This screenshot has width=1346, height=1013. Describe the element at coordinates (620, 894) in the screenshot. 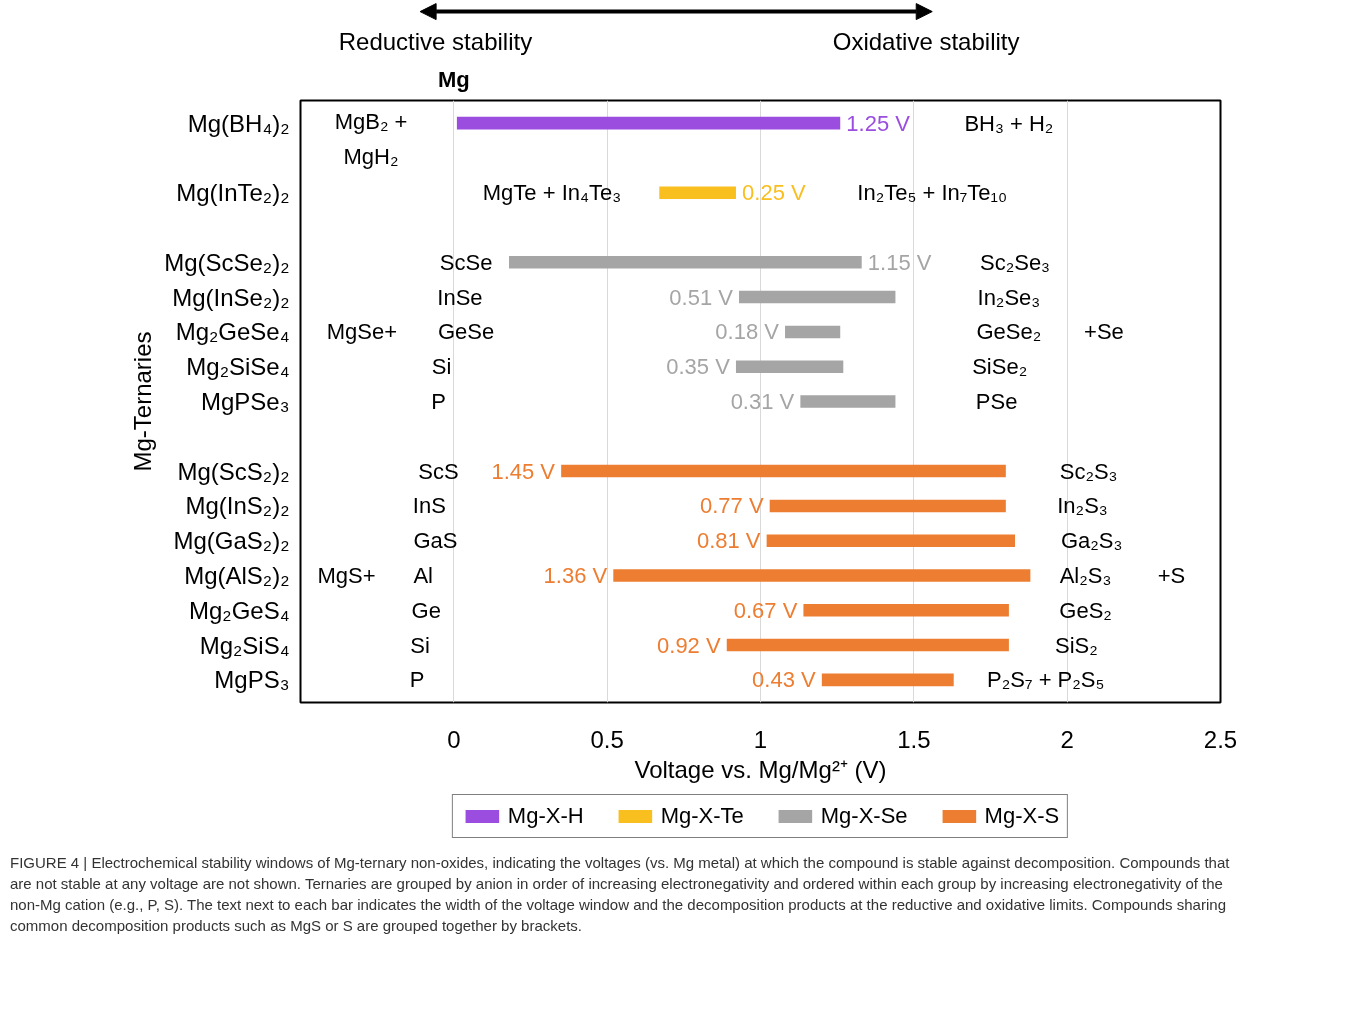

I see `caption: FIGURE 4 | Electrochemical stability windows of Mg-ternary non-oxides, indicating the voltages (vs. Mg metal) at which the compound is stable against decomposition. Compounds that are not stable at any voltage are not shown. Ternaries are grouped by anion in order of increasing electronegativity and ordered within each group by increasing electronegativity of the non-Mg cation (e.g., P, S). The text next to each bar indicates the width of the voltage window and the decomposition products at the reductive and oxidative limits. Compounds sharing common decomposition products such as MgS or S are grouped together by brackets.` at that location.